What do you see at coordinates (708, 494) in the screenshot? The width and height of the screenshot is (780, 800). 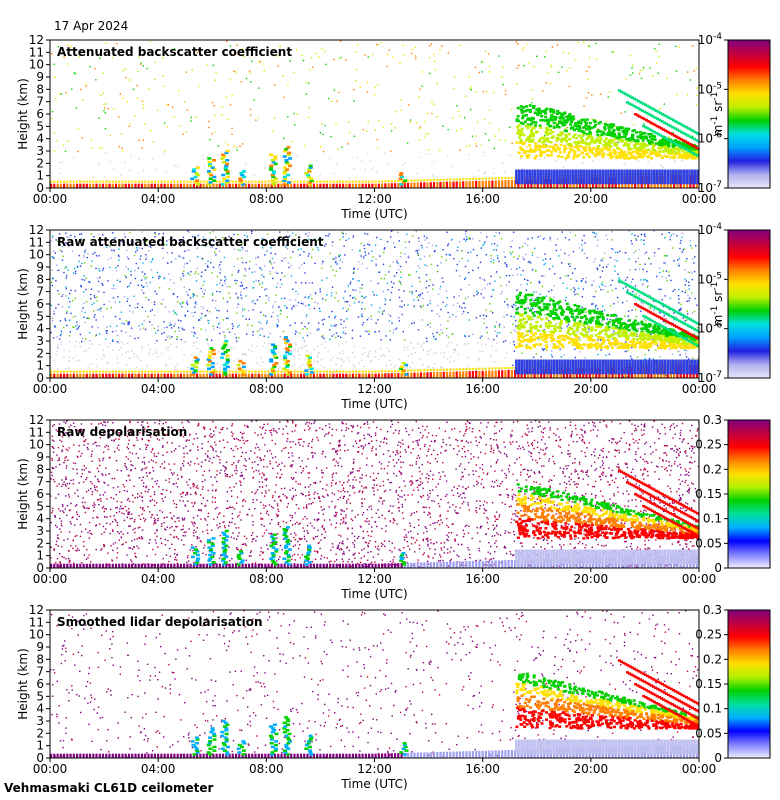 I see `colorbar-tick-label: 0.15` at bounding box center [708, 494].